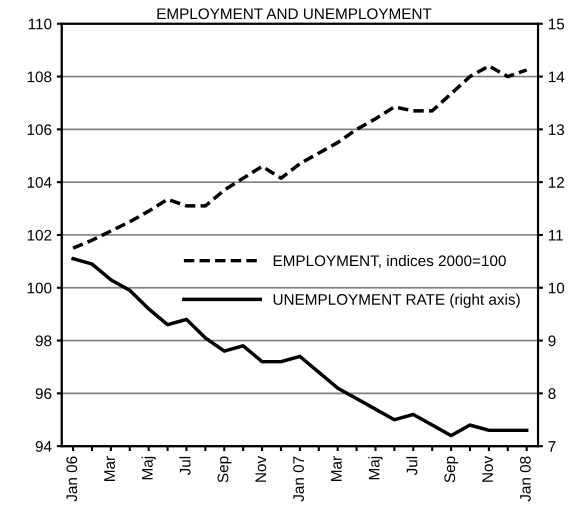 The width and height of the screenshot is (588, 528). What do you see at coordinates (40, 288) in the screenshot?
I see `y-tick-label: 100` at bounding box center [40, 288].